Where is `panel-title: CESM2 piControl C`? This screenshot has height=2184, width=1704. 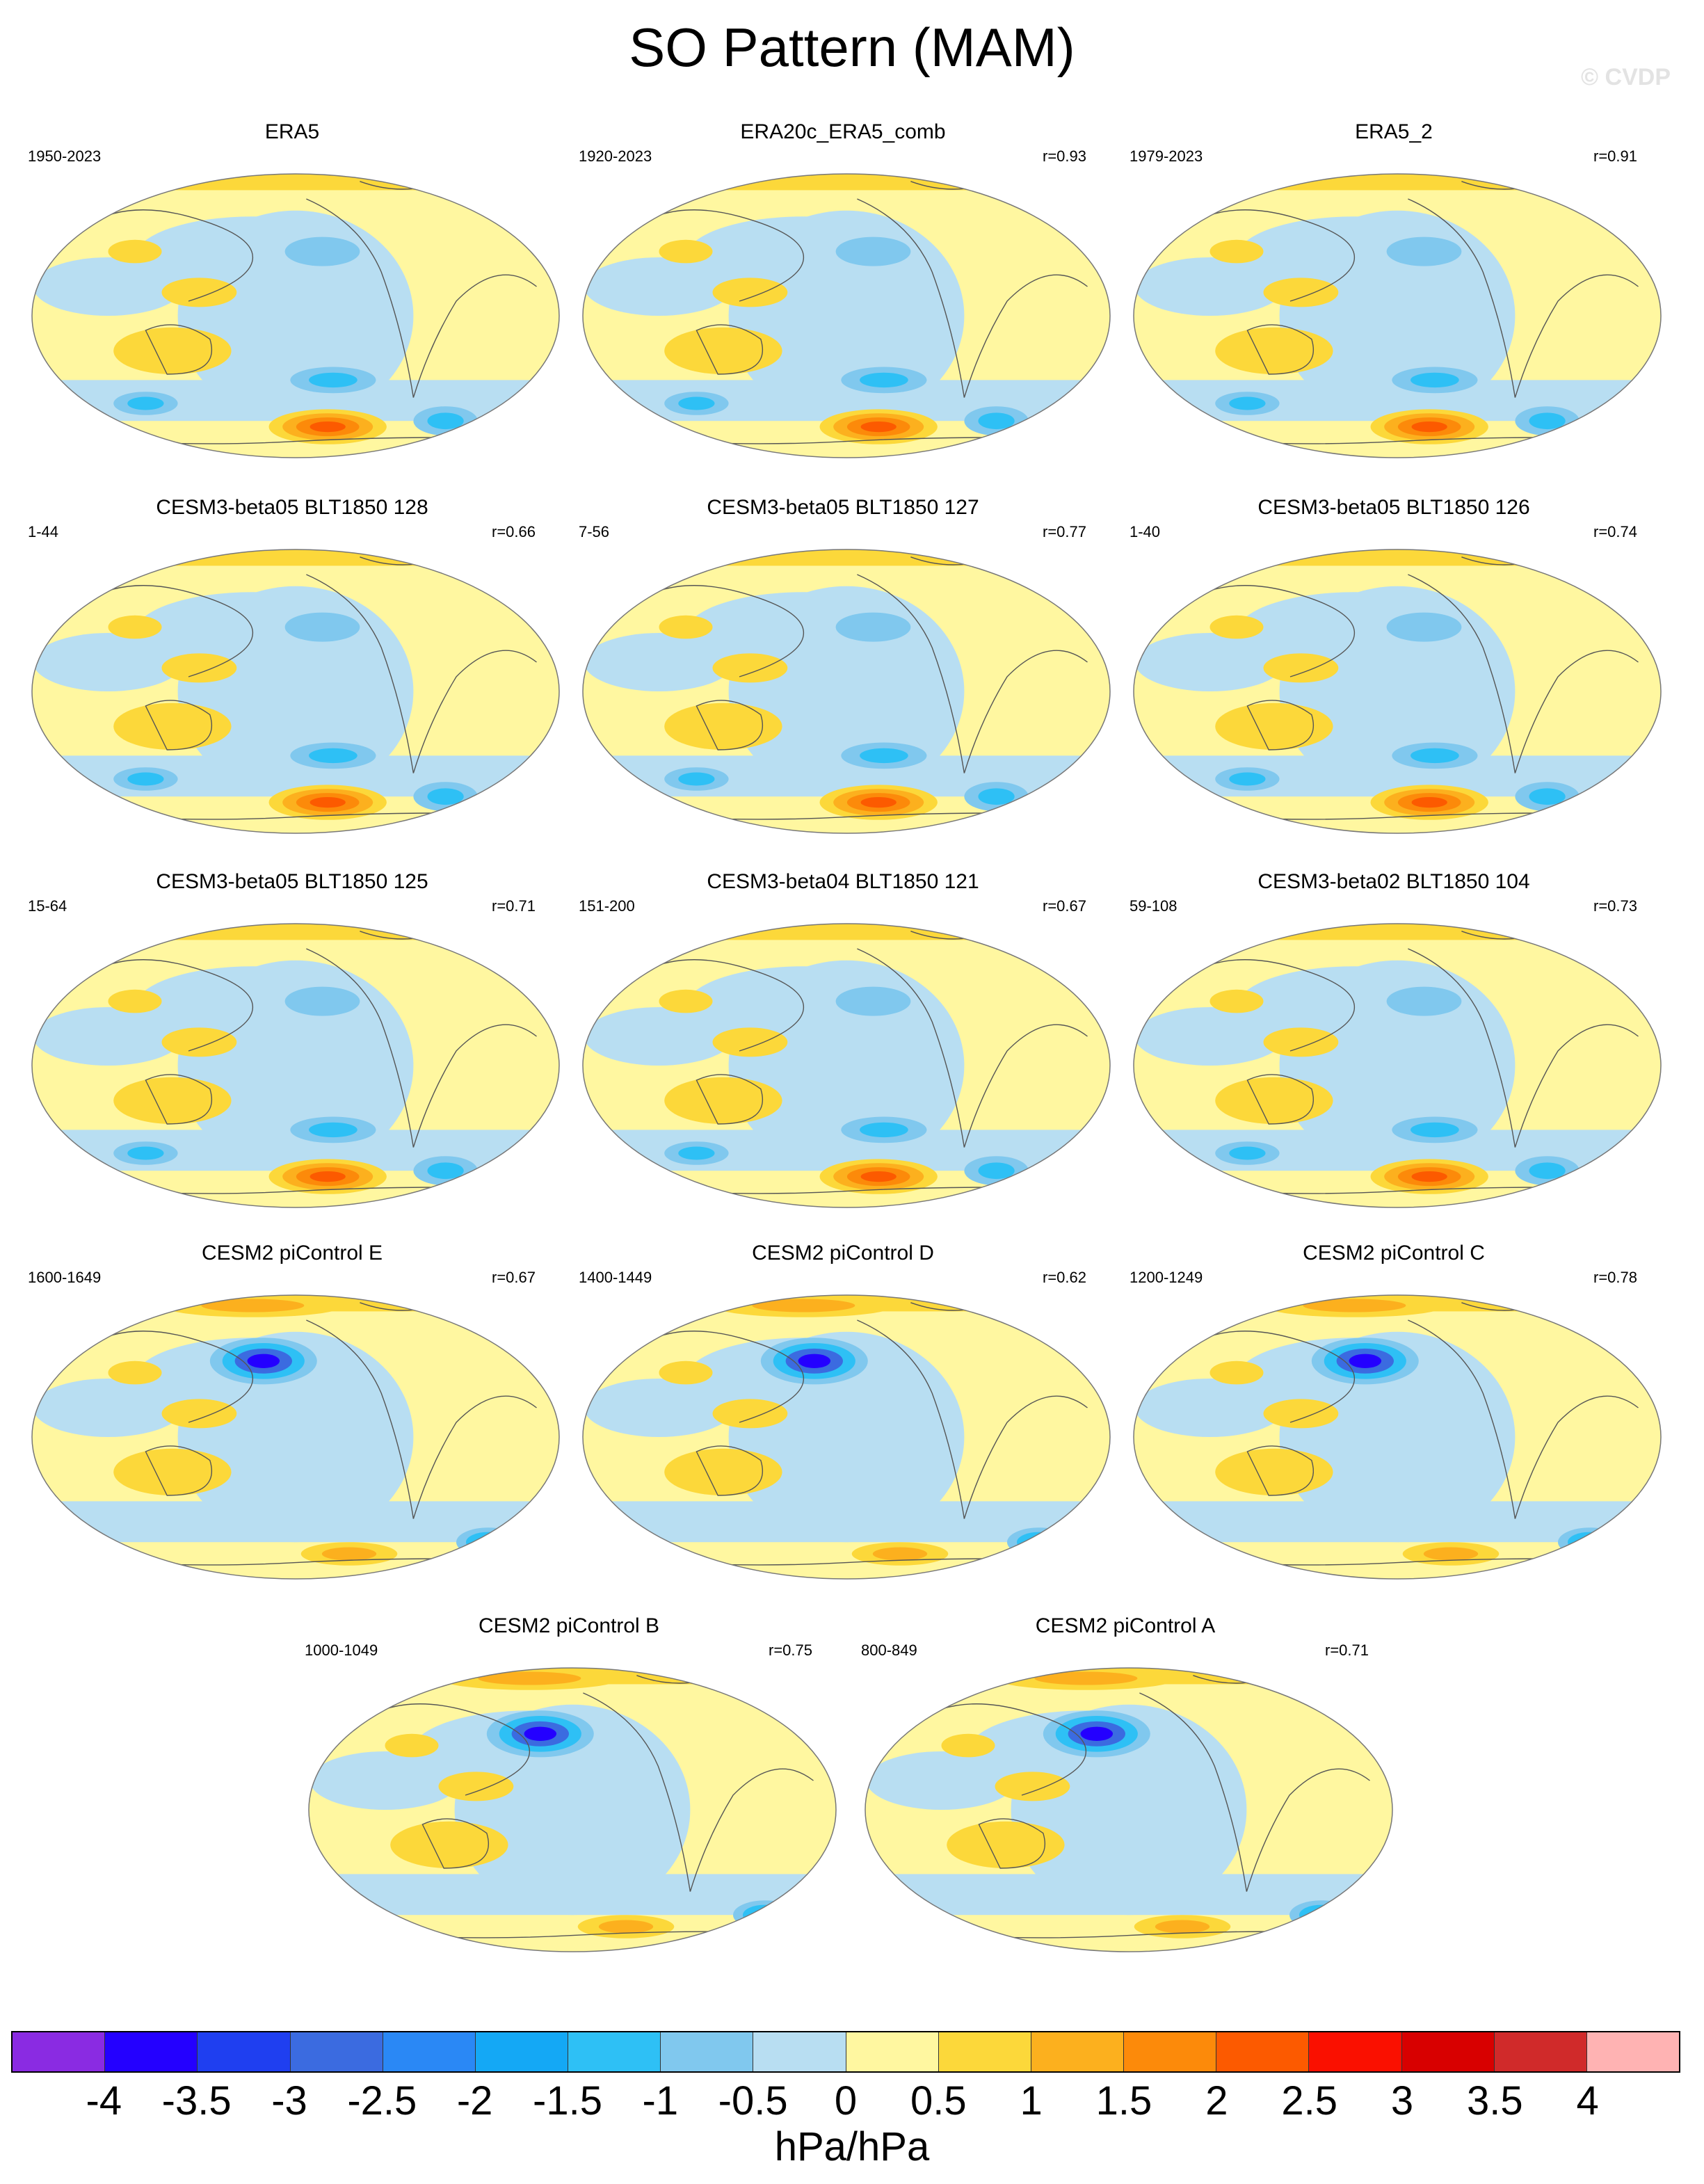 panel-title: CESM2 piControl C is located at coordinates (1394, 1253).